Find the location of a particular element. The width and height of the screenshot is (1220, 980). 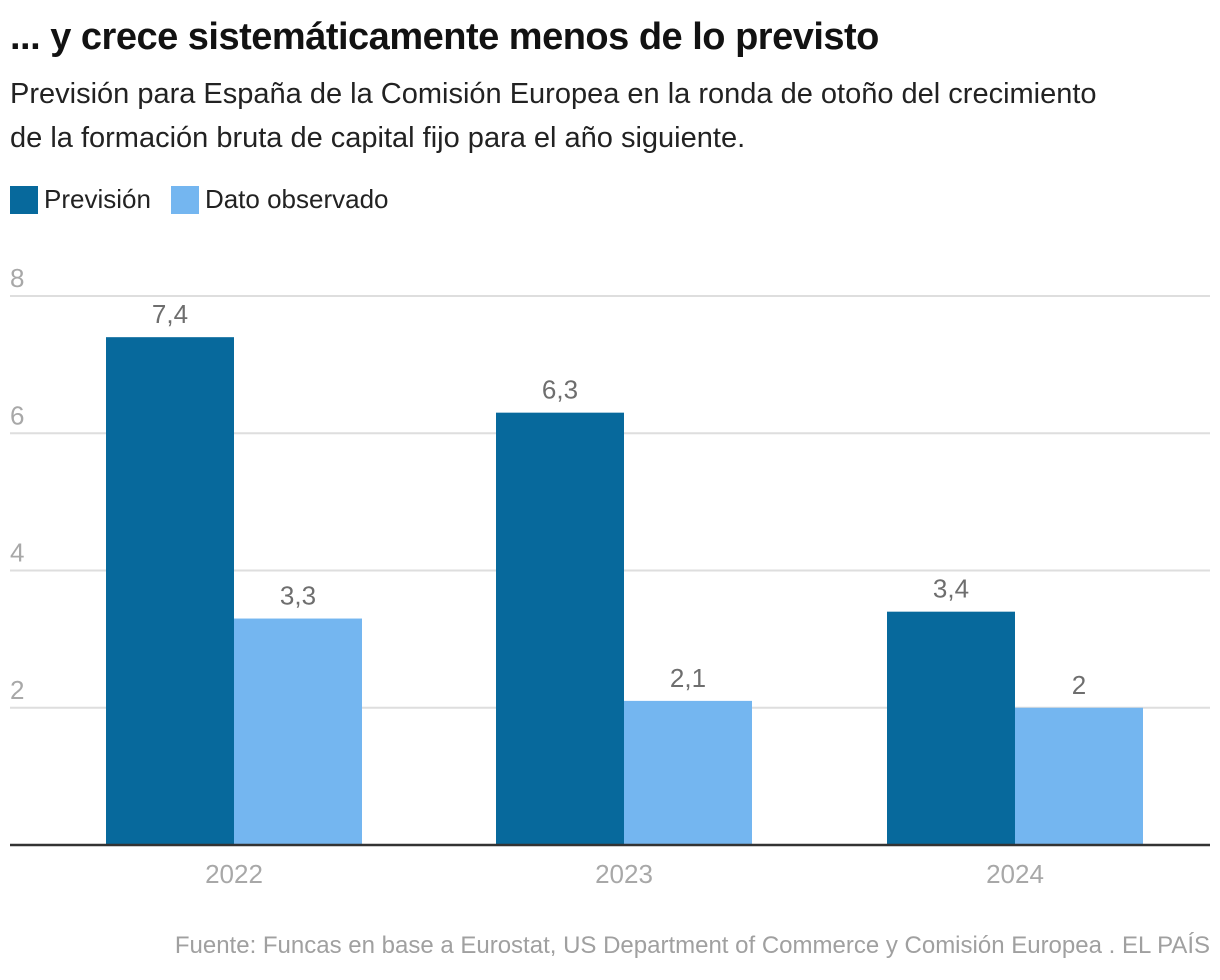

data-label: 3,4 is located at coordinates (951, 589).